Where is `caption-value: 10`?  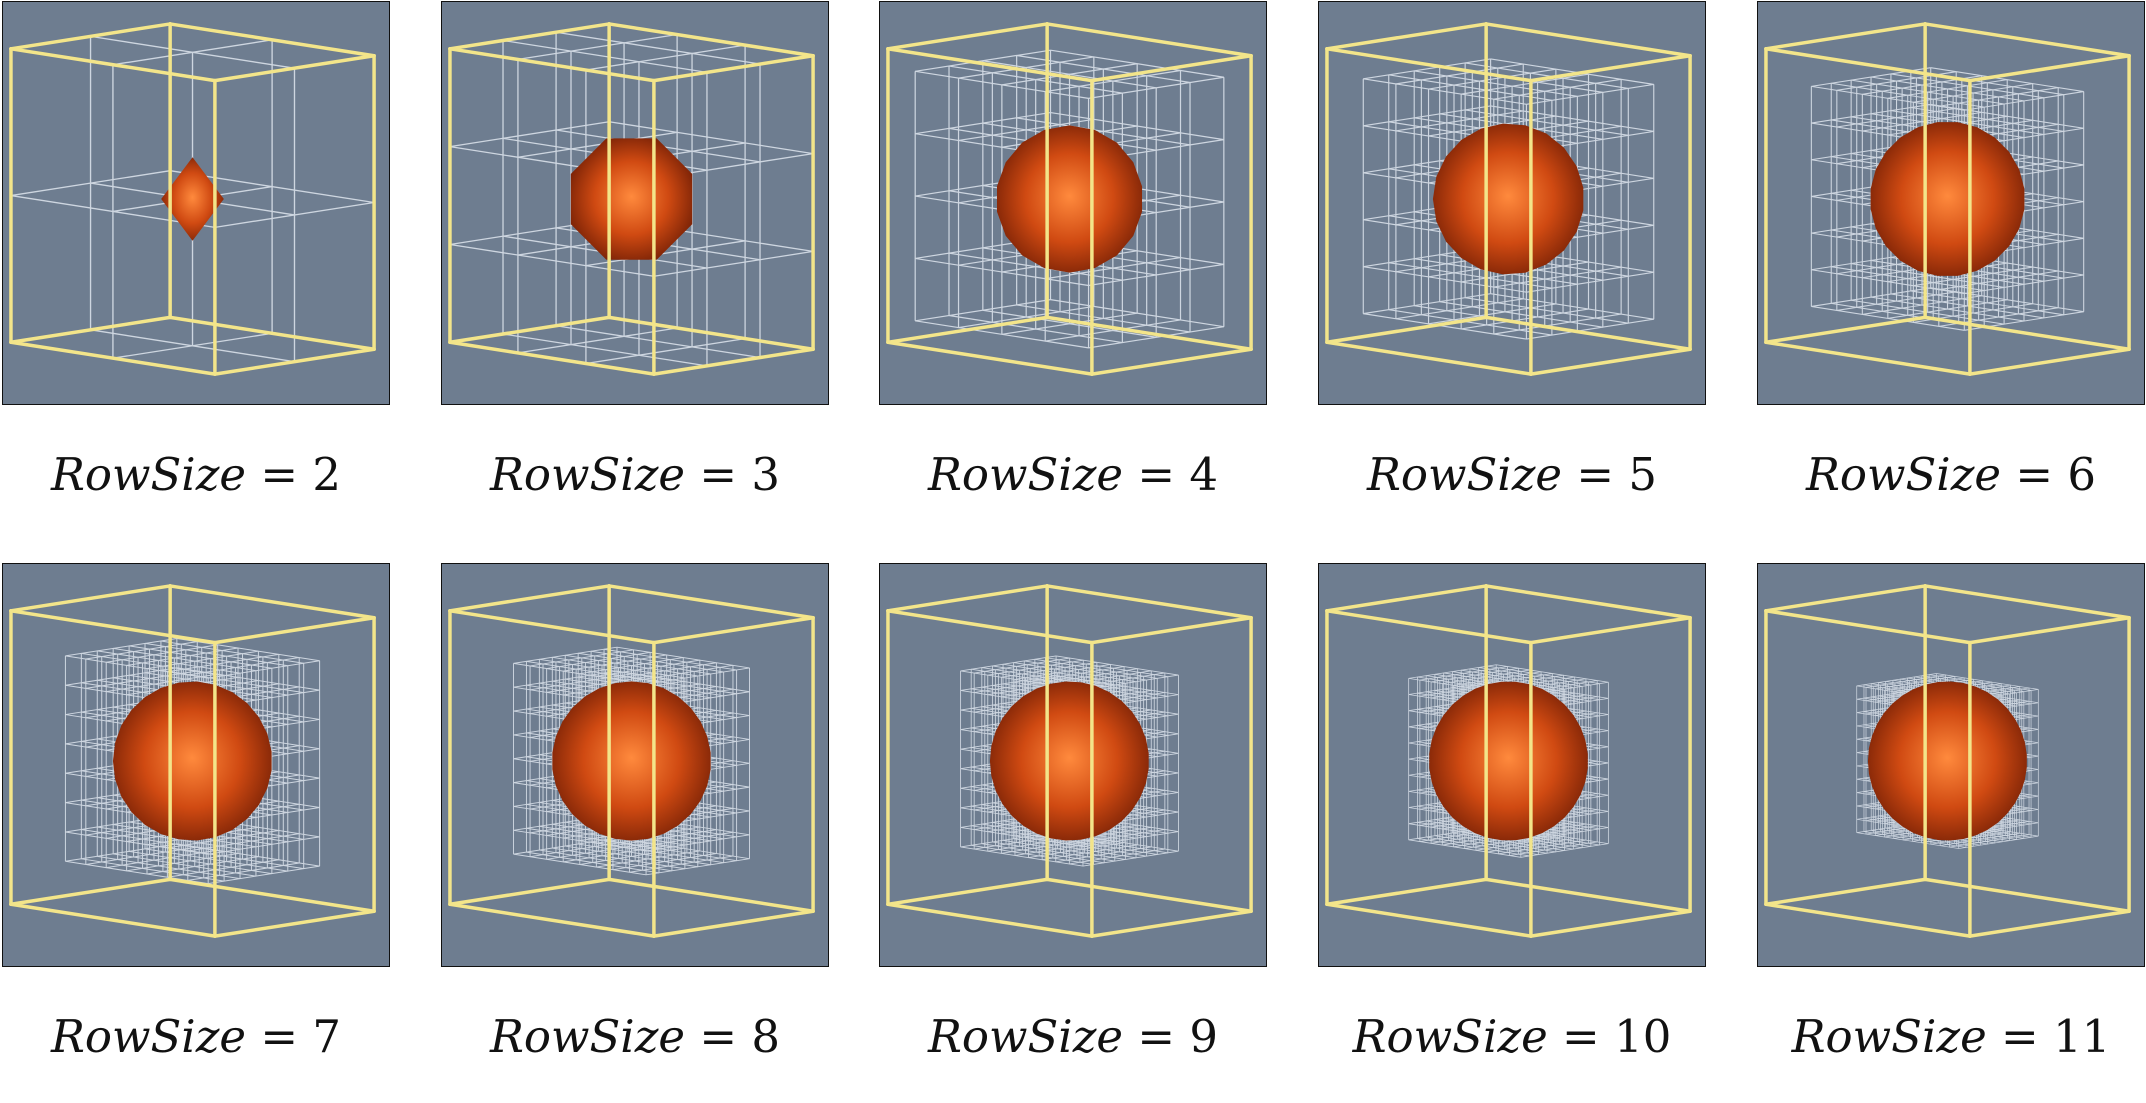
caption-value: 10 is located at coordinates (1643, 1036).